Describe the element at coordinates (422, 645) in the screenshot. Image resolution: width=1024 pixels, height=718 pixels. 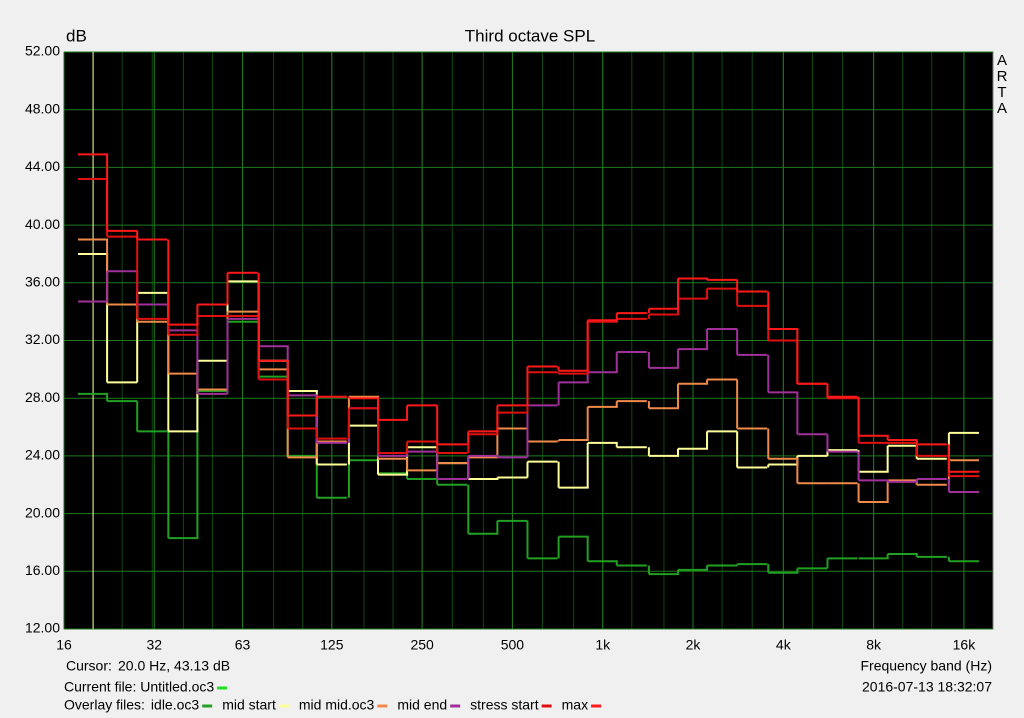
I see `x-tick-label: 250` at that location.